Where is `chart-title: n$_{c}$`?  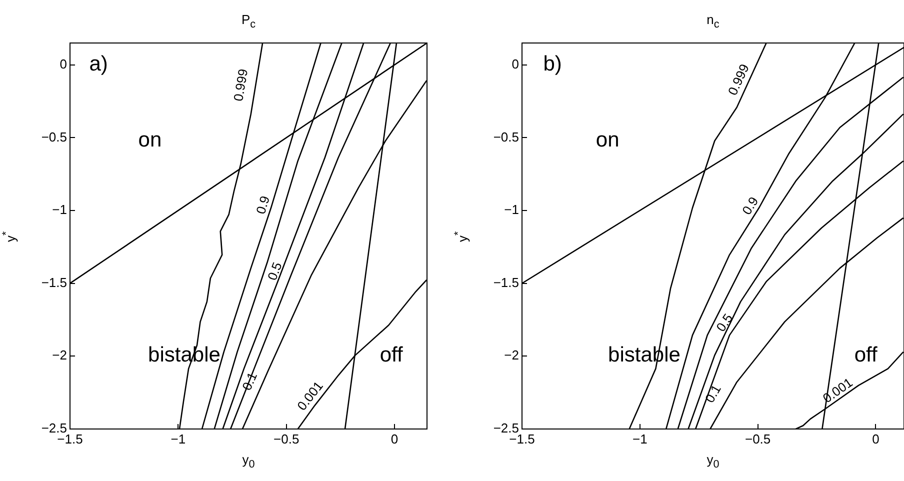 chart-title: n$_{c}$ is located at coordinates (713, 21).